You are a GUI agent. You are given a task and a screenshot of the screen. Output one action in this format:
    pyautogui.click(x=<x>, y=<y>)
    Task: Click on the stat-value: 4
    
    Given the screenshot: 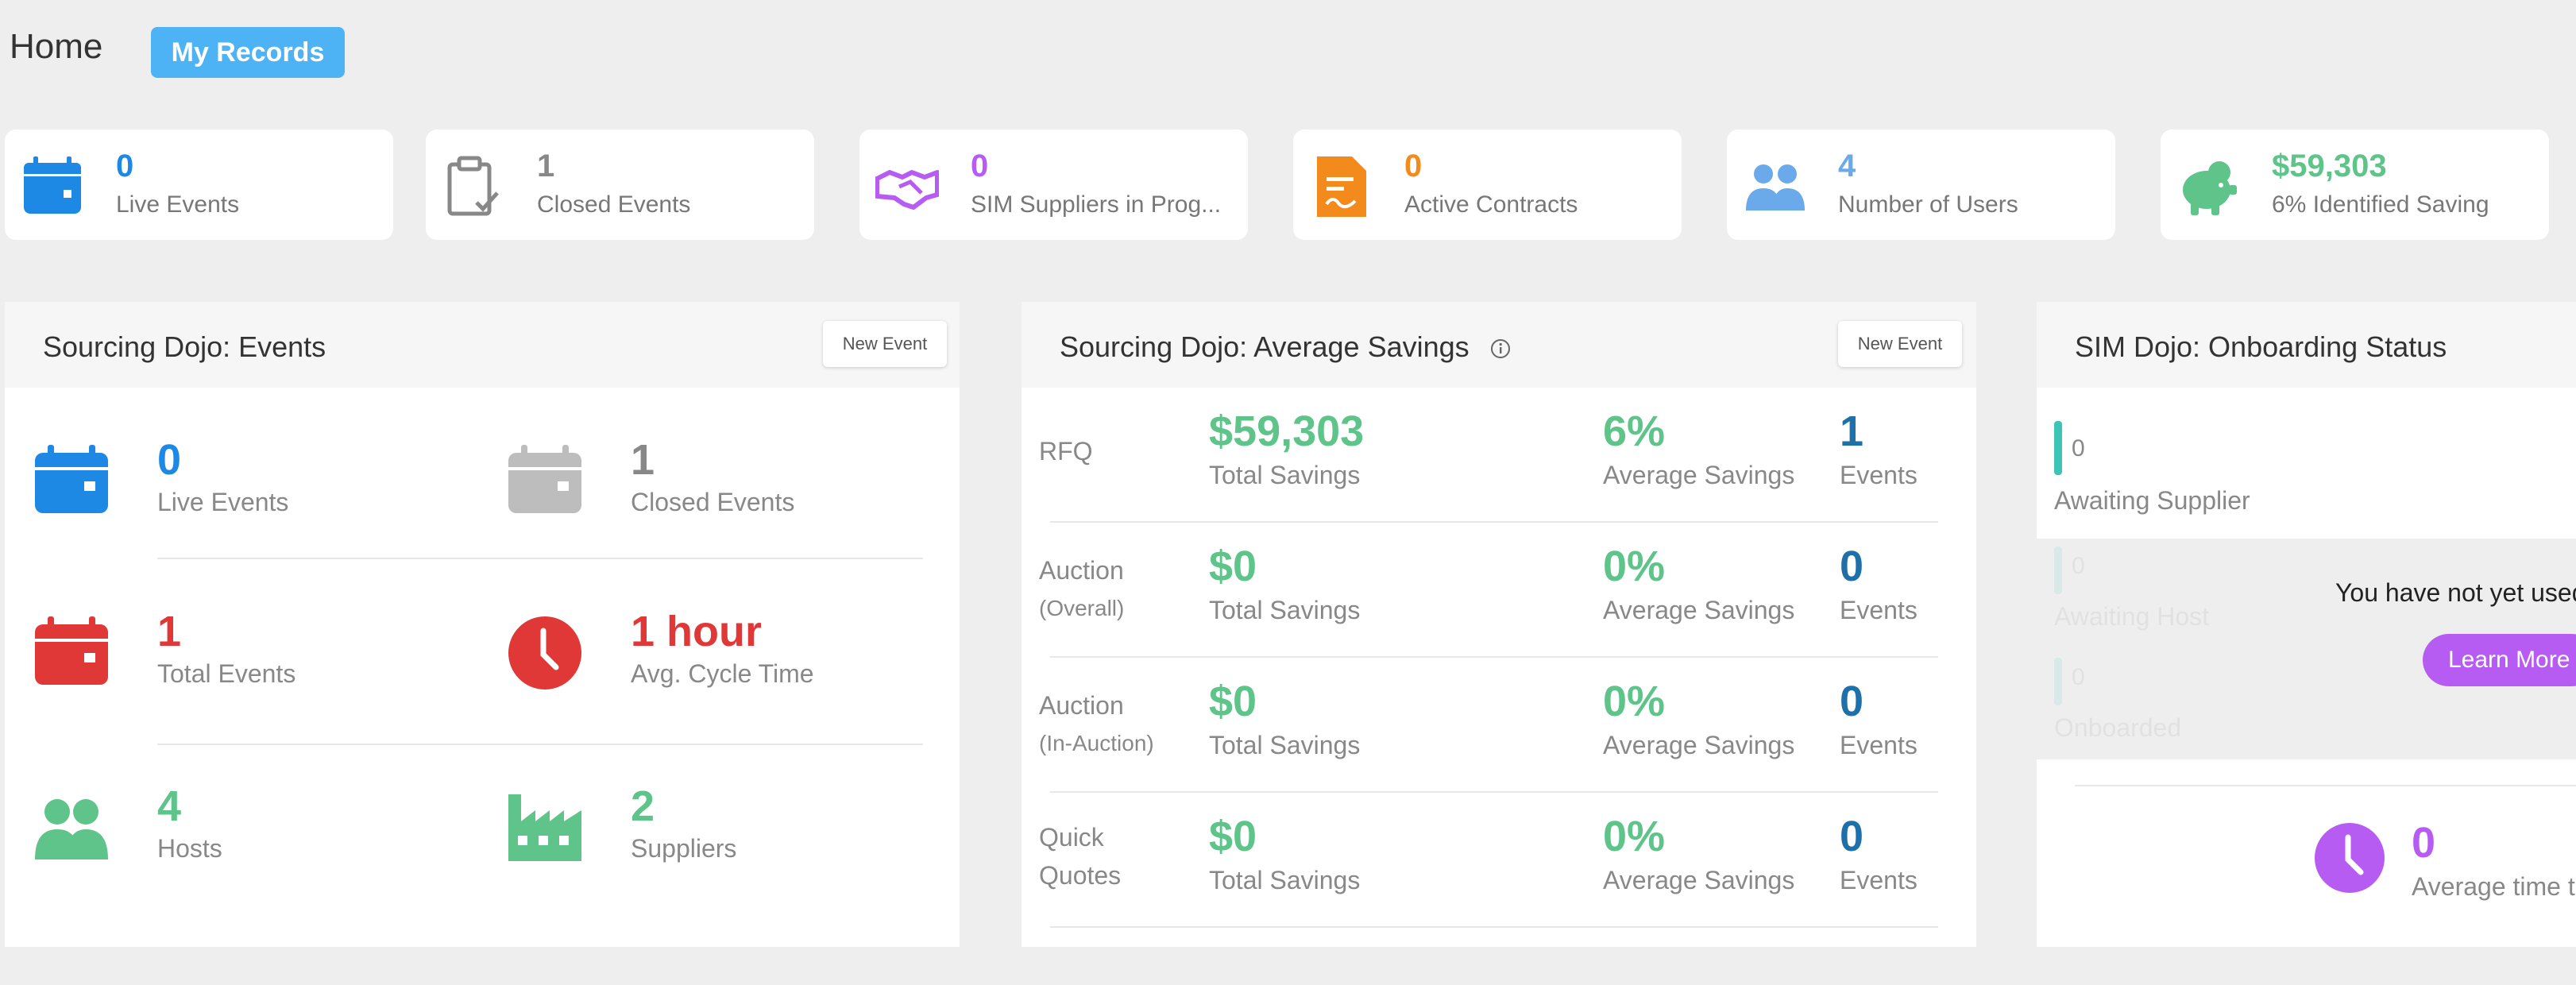 What is the action you would take?
    pyautogui.click(x=1847, y=166)
    